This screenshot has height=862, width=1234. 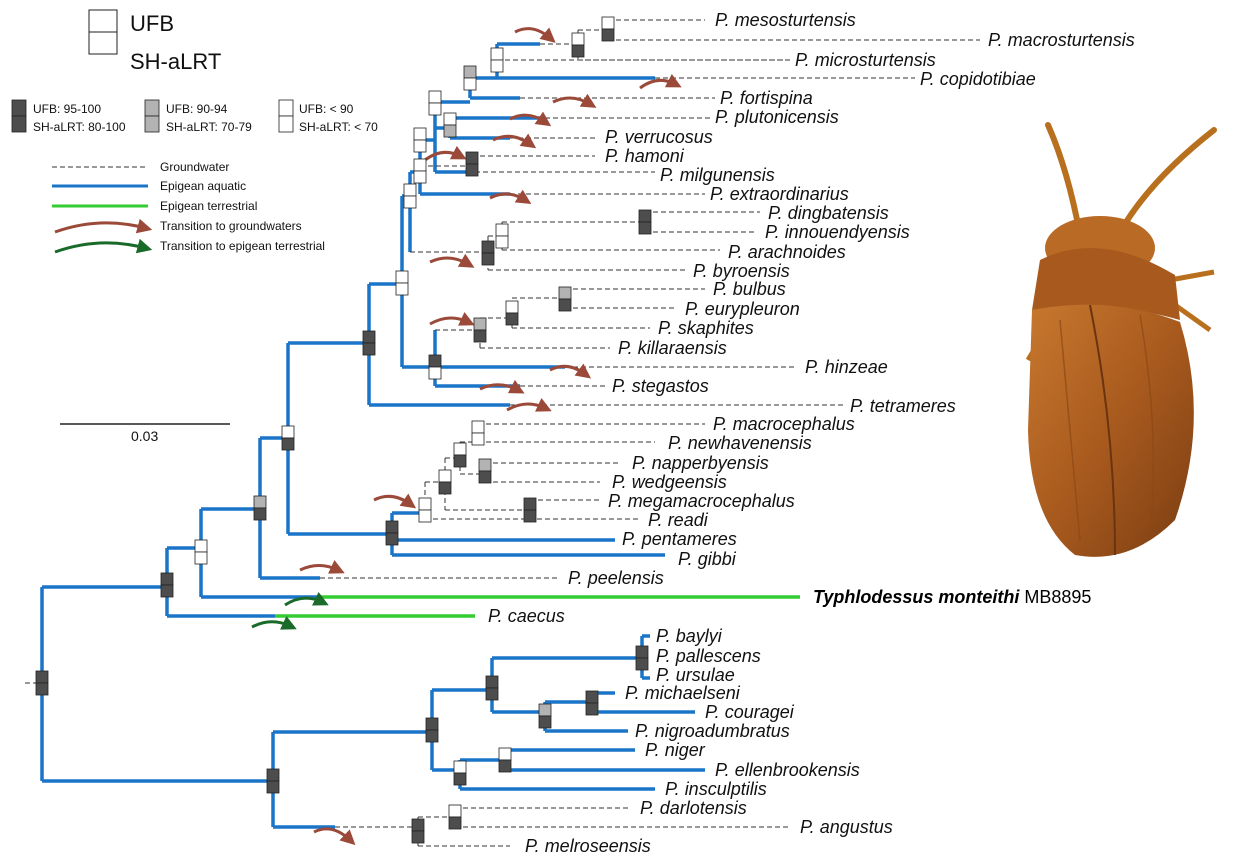 What do you see at coordinates (203, 186) in the screenshot?
I see `legend-epigean-aquatic: Epigean aquatic` at bounding box center [203, 186].